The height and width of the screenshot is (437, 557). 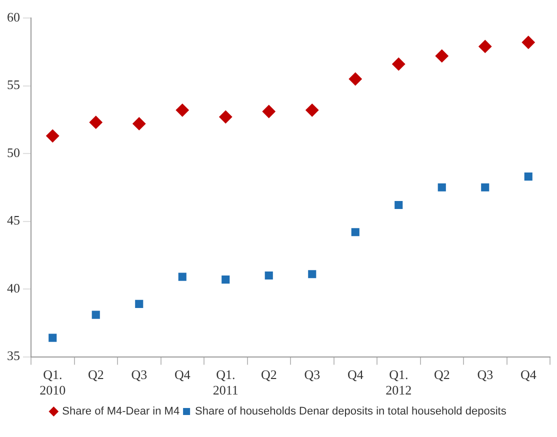 What do you see at coordinates (13, 288) in the screenshot?
I see `y-tick-label: 40` at bounding box center [13, 288].